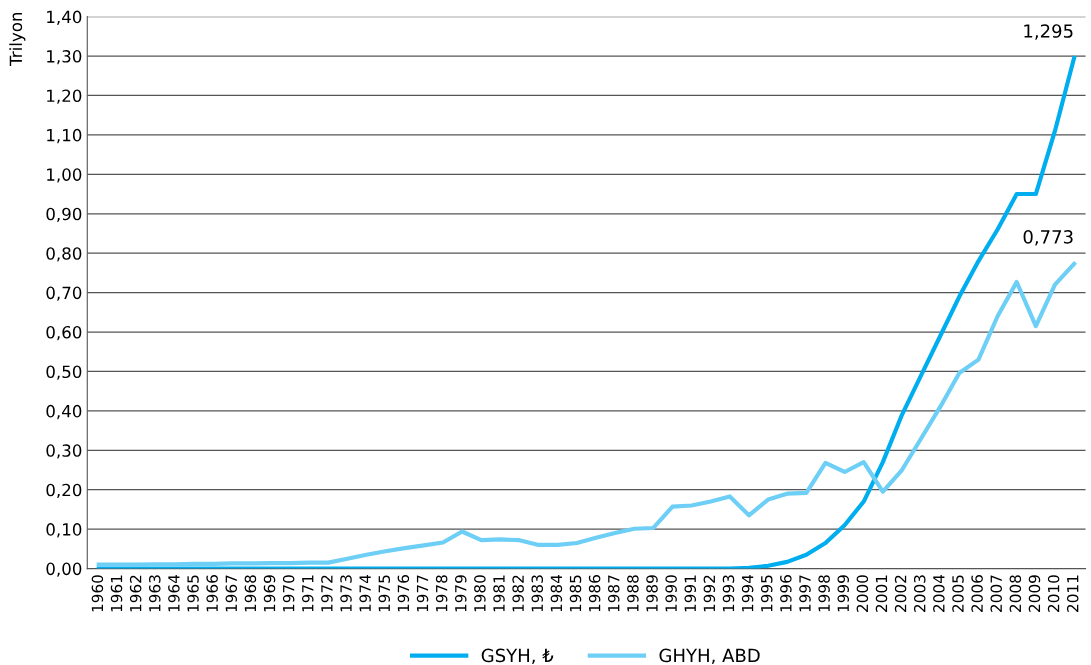  Describe the element at coordinates (212, 593) in the screenshot. I see `x-tick-label: 1966` at that location.